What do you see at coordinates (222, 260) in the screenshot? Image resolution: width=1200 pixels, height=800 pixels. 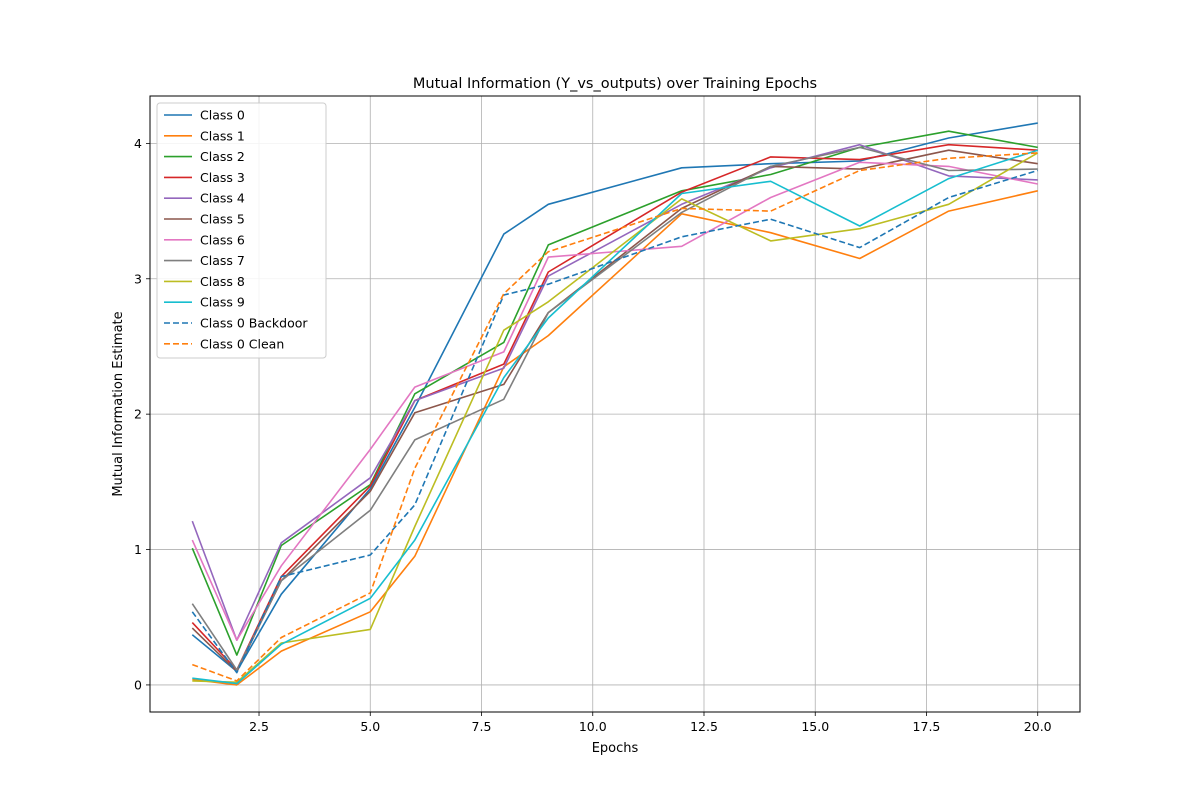 I see `legend-label: Class 7` at bounding box center [222, 260].